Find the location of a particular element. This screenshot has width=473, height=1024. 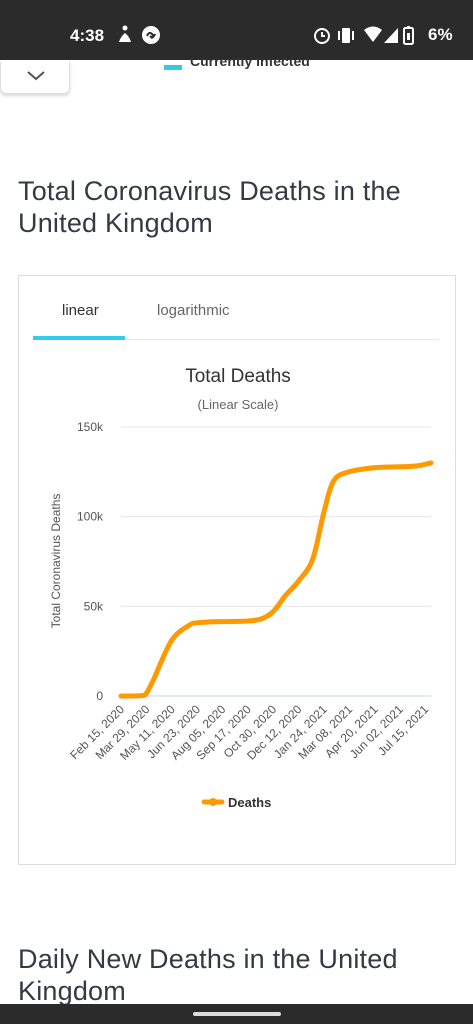

legend-label-deaths: Deaths is located at coordinates (249, 802).